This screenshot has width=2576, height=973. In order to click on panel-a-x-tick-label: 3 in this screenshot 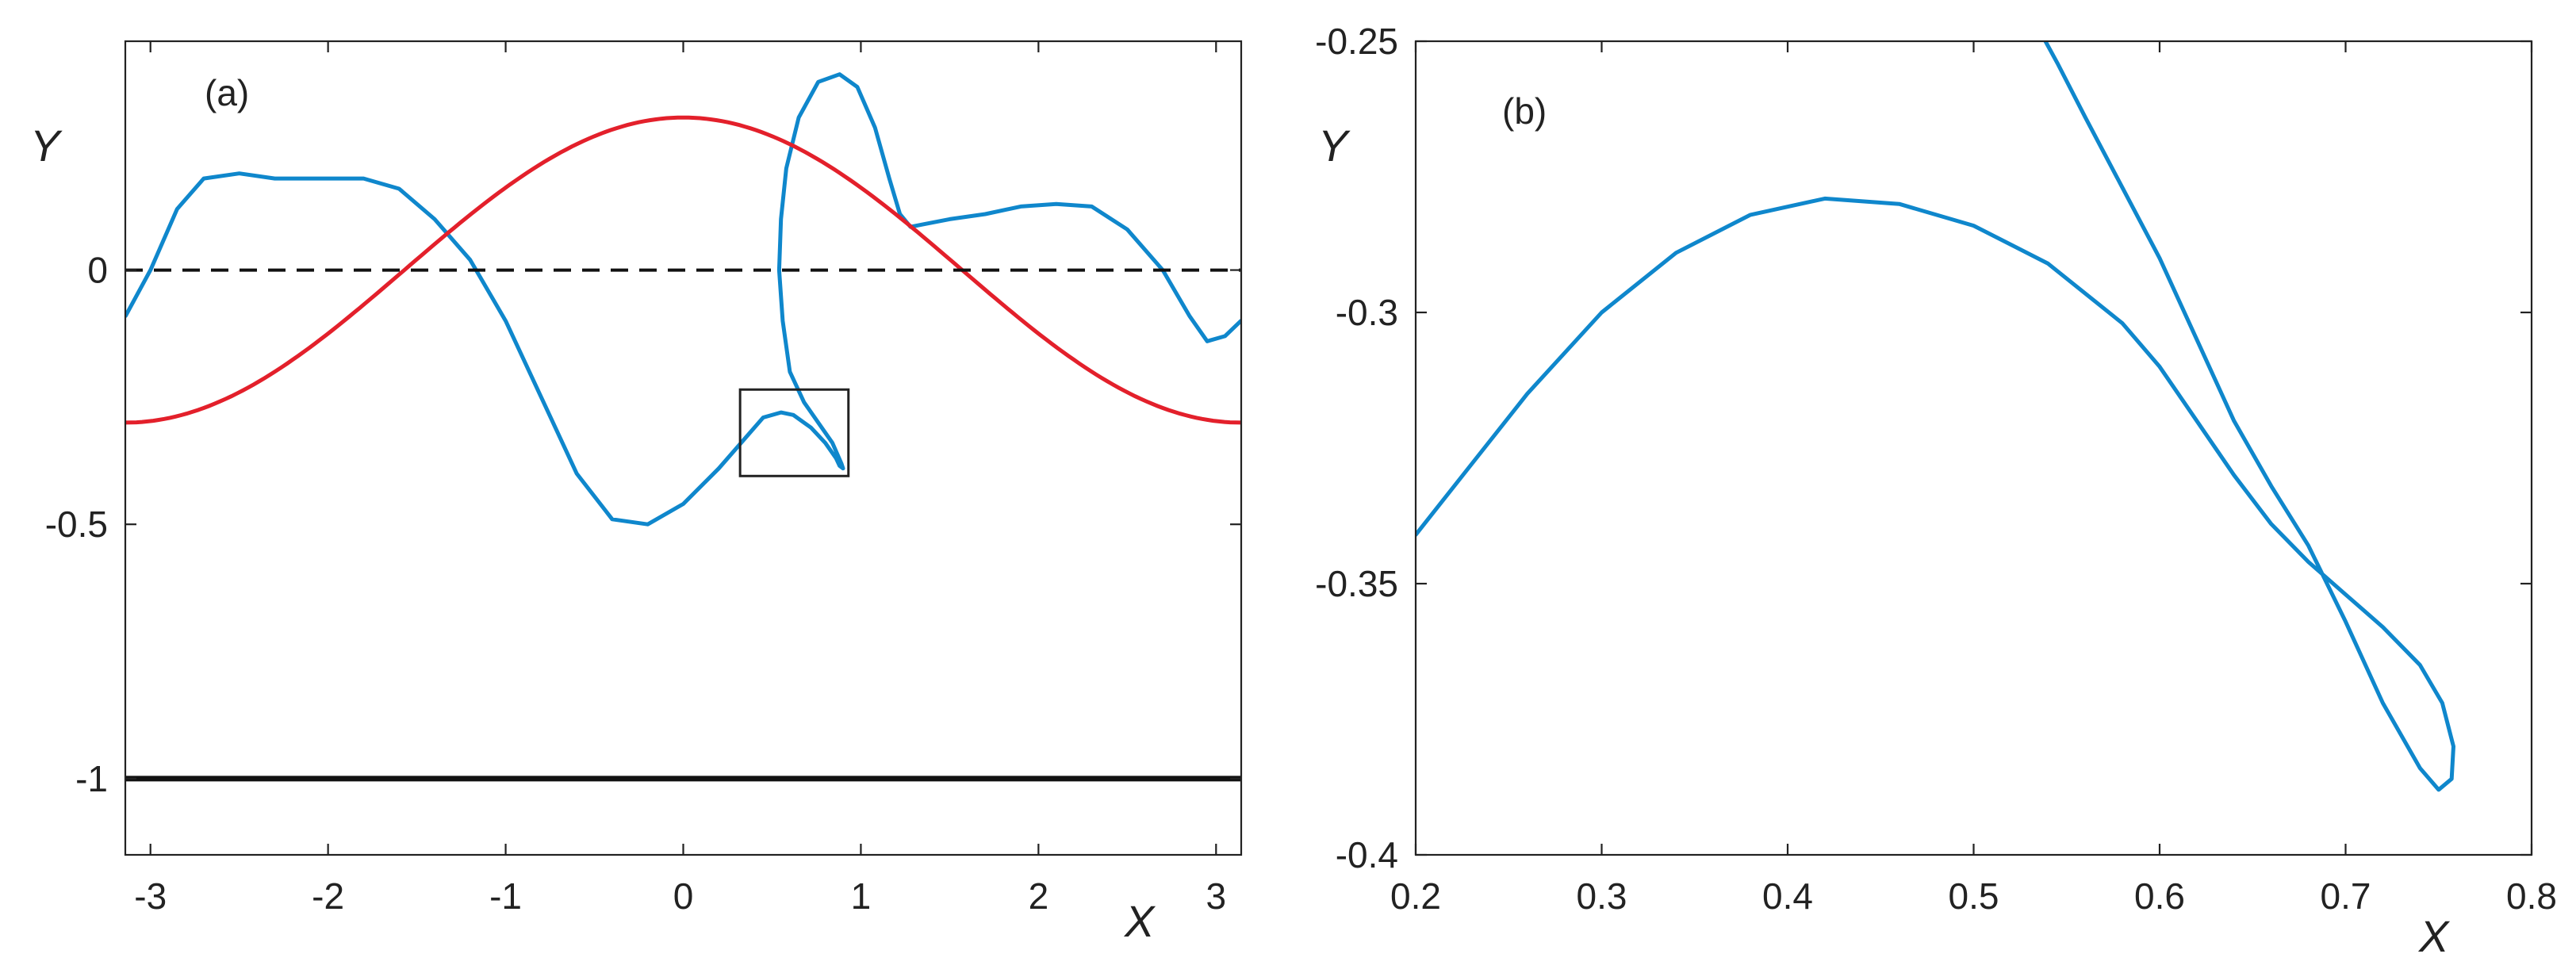, I will do `click(1216, 896)`.